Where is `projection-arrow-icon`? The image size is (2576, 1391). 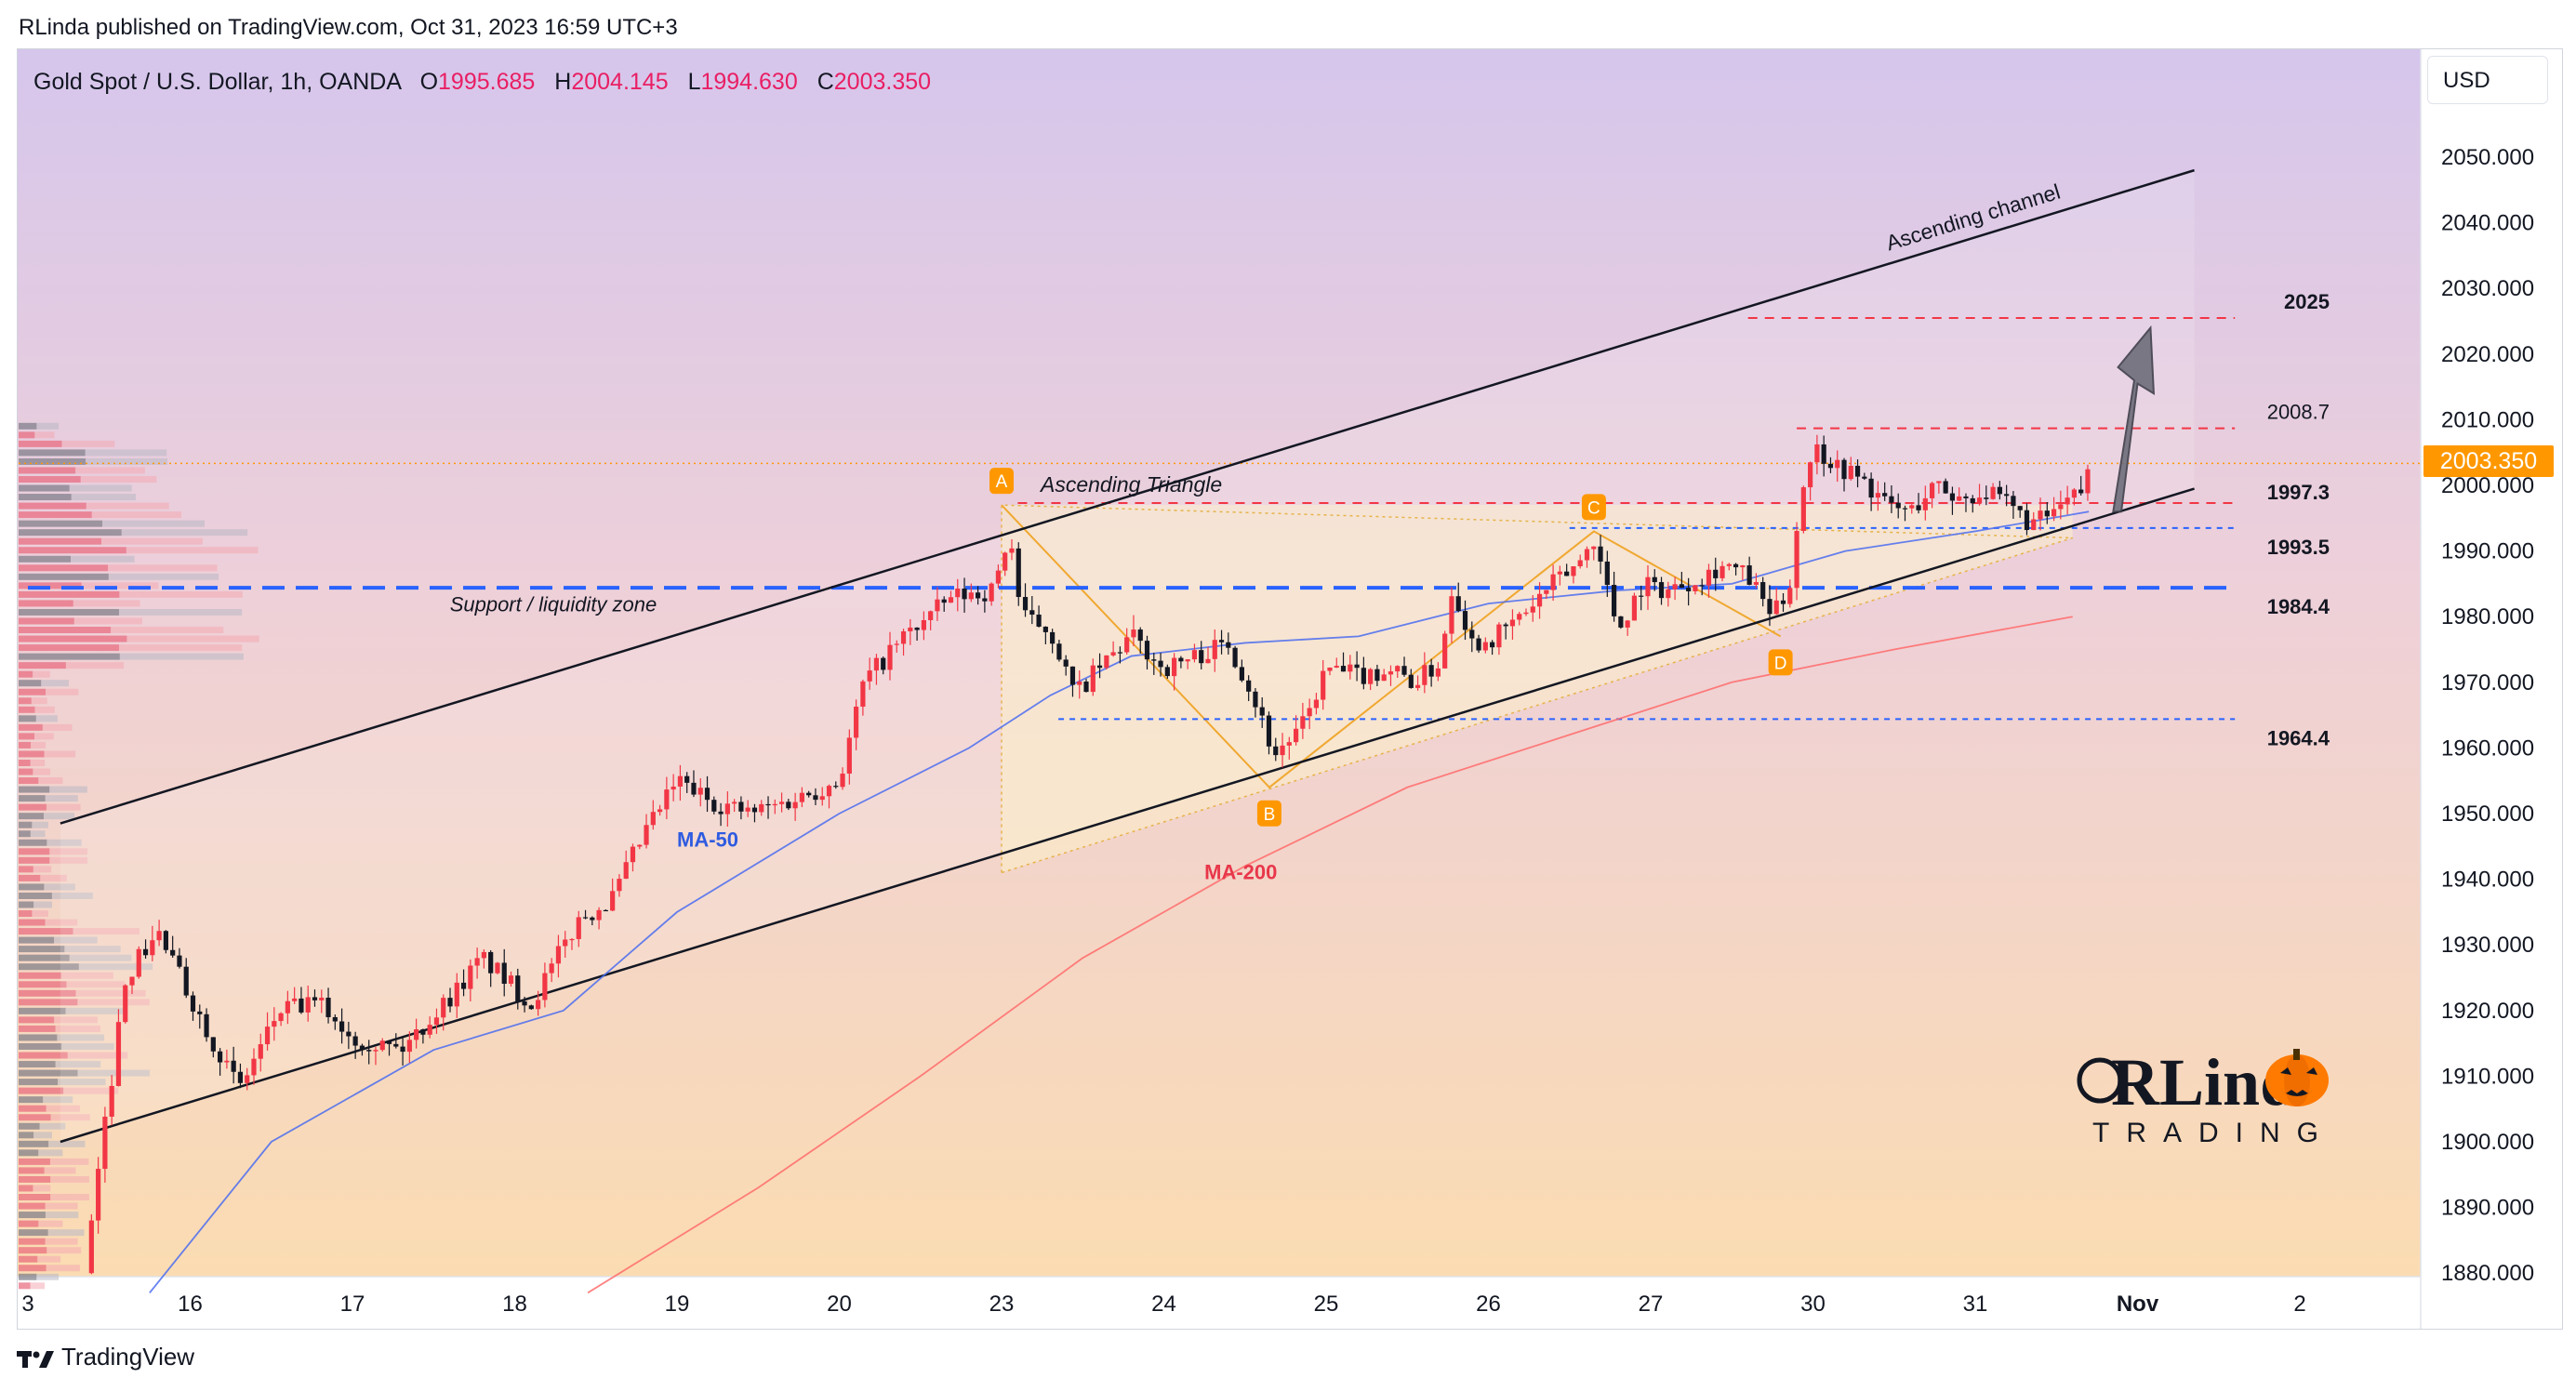 projection-arrow-icon is located at coordinates (2134, 419).